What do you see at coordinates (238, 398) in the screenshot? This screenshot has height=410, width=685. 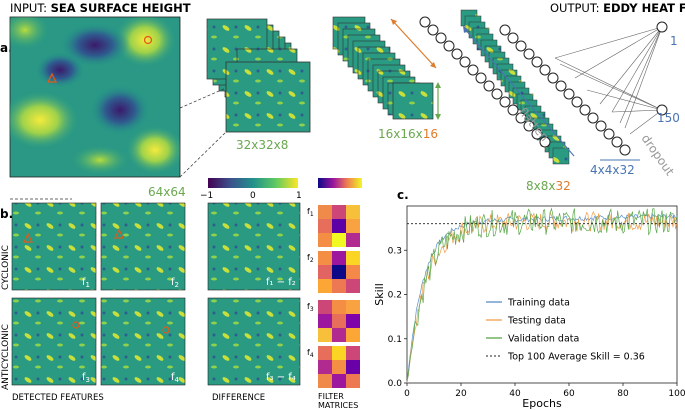 I see `difference-label: DIFFERENCE` at bounding box center [238, 398].